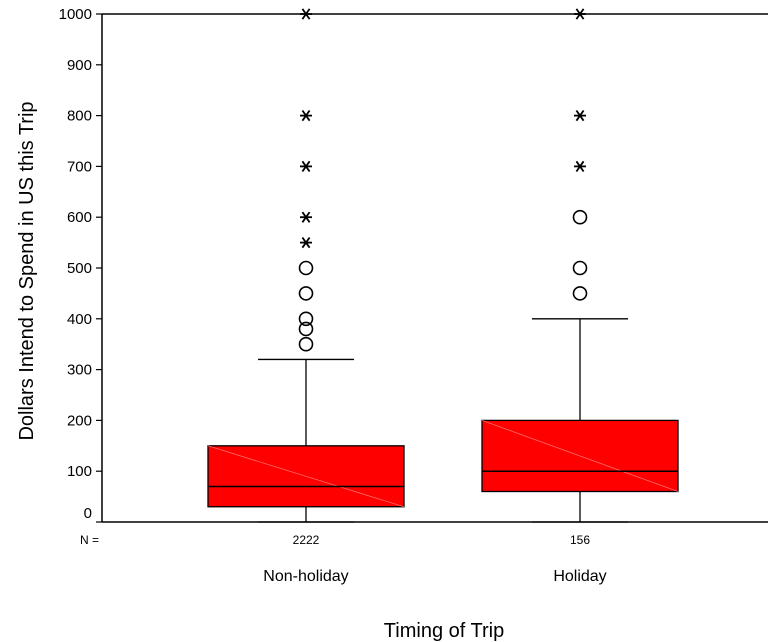 This screenshot has height=642, width=770. I want to click on y-tick-label: 600, so click(79, 217).